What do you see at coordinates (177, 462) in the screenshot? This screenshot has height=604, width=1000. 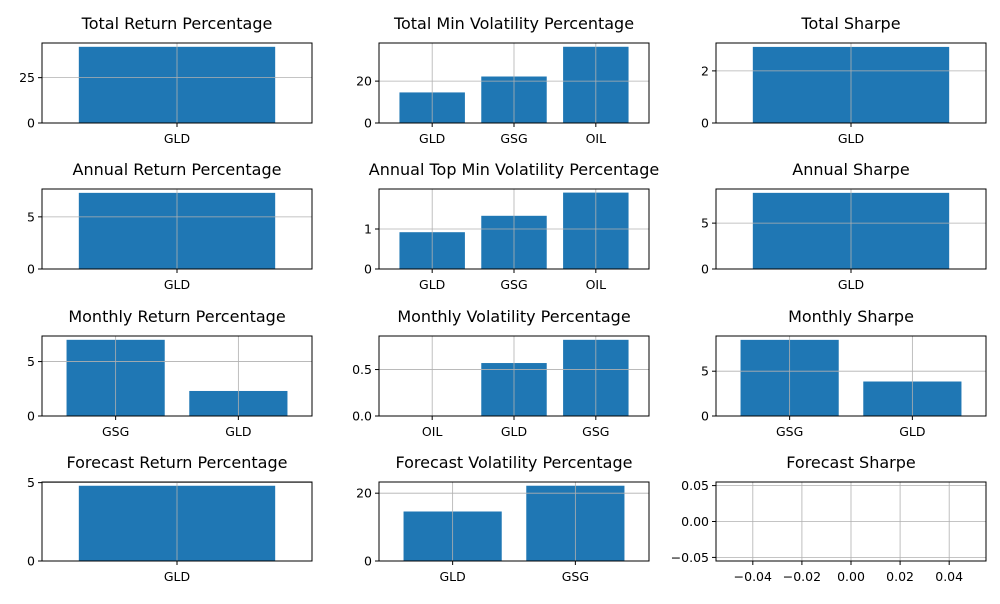 I see `subplot-title: Forecast Return Percentage` at bounding box center [177, 462].